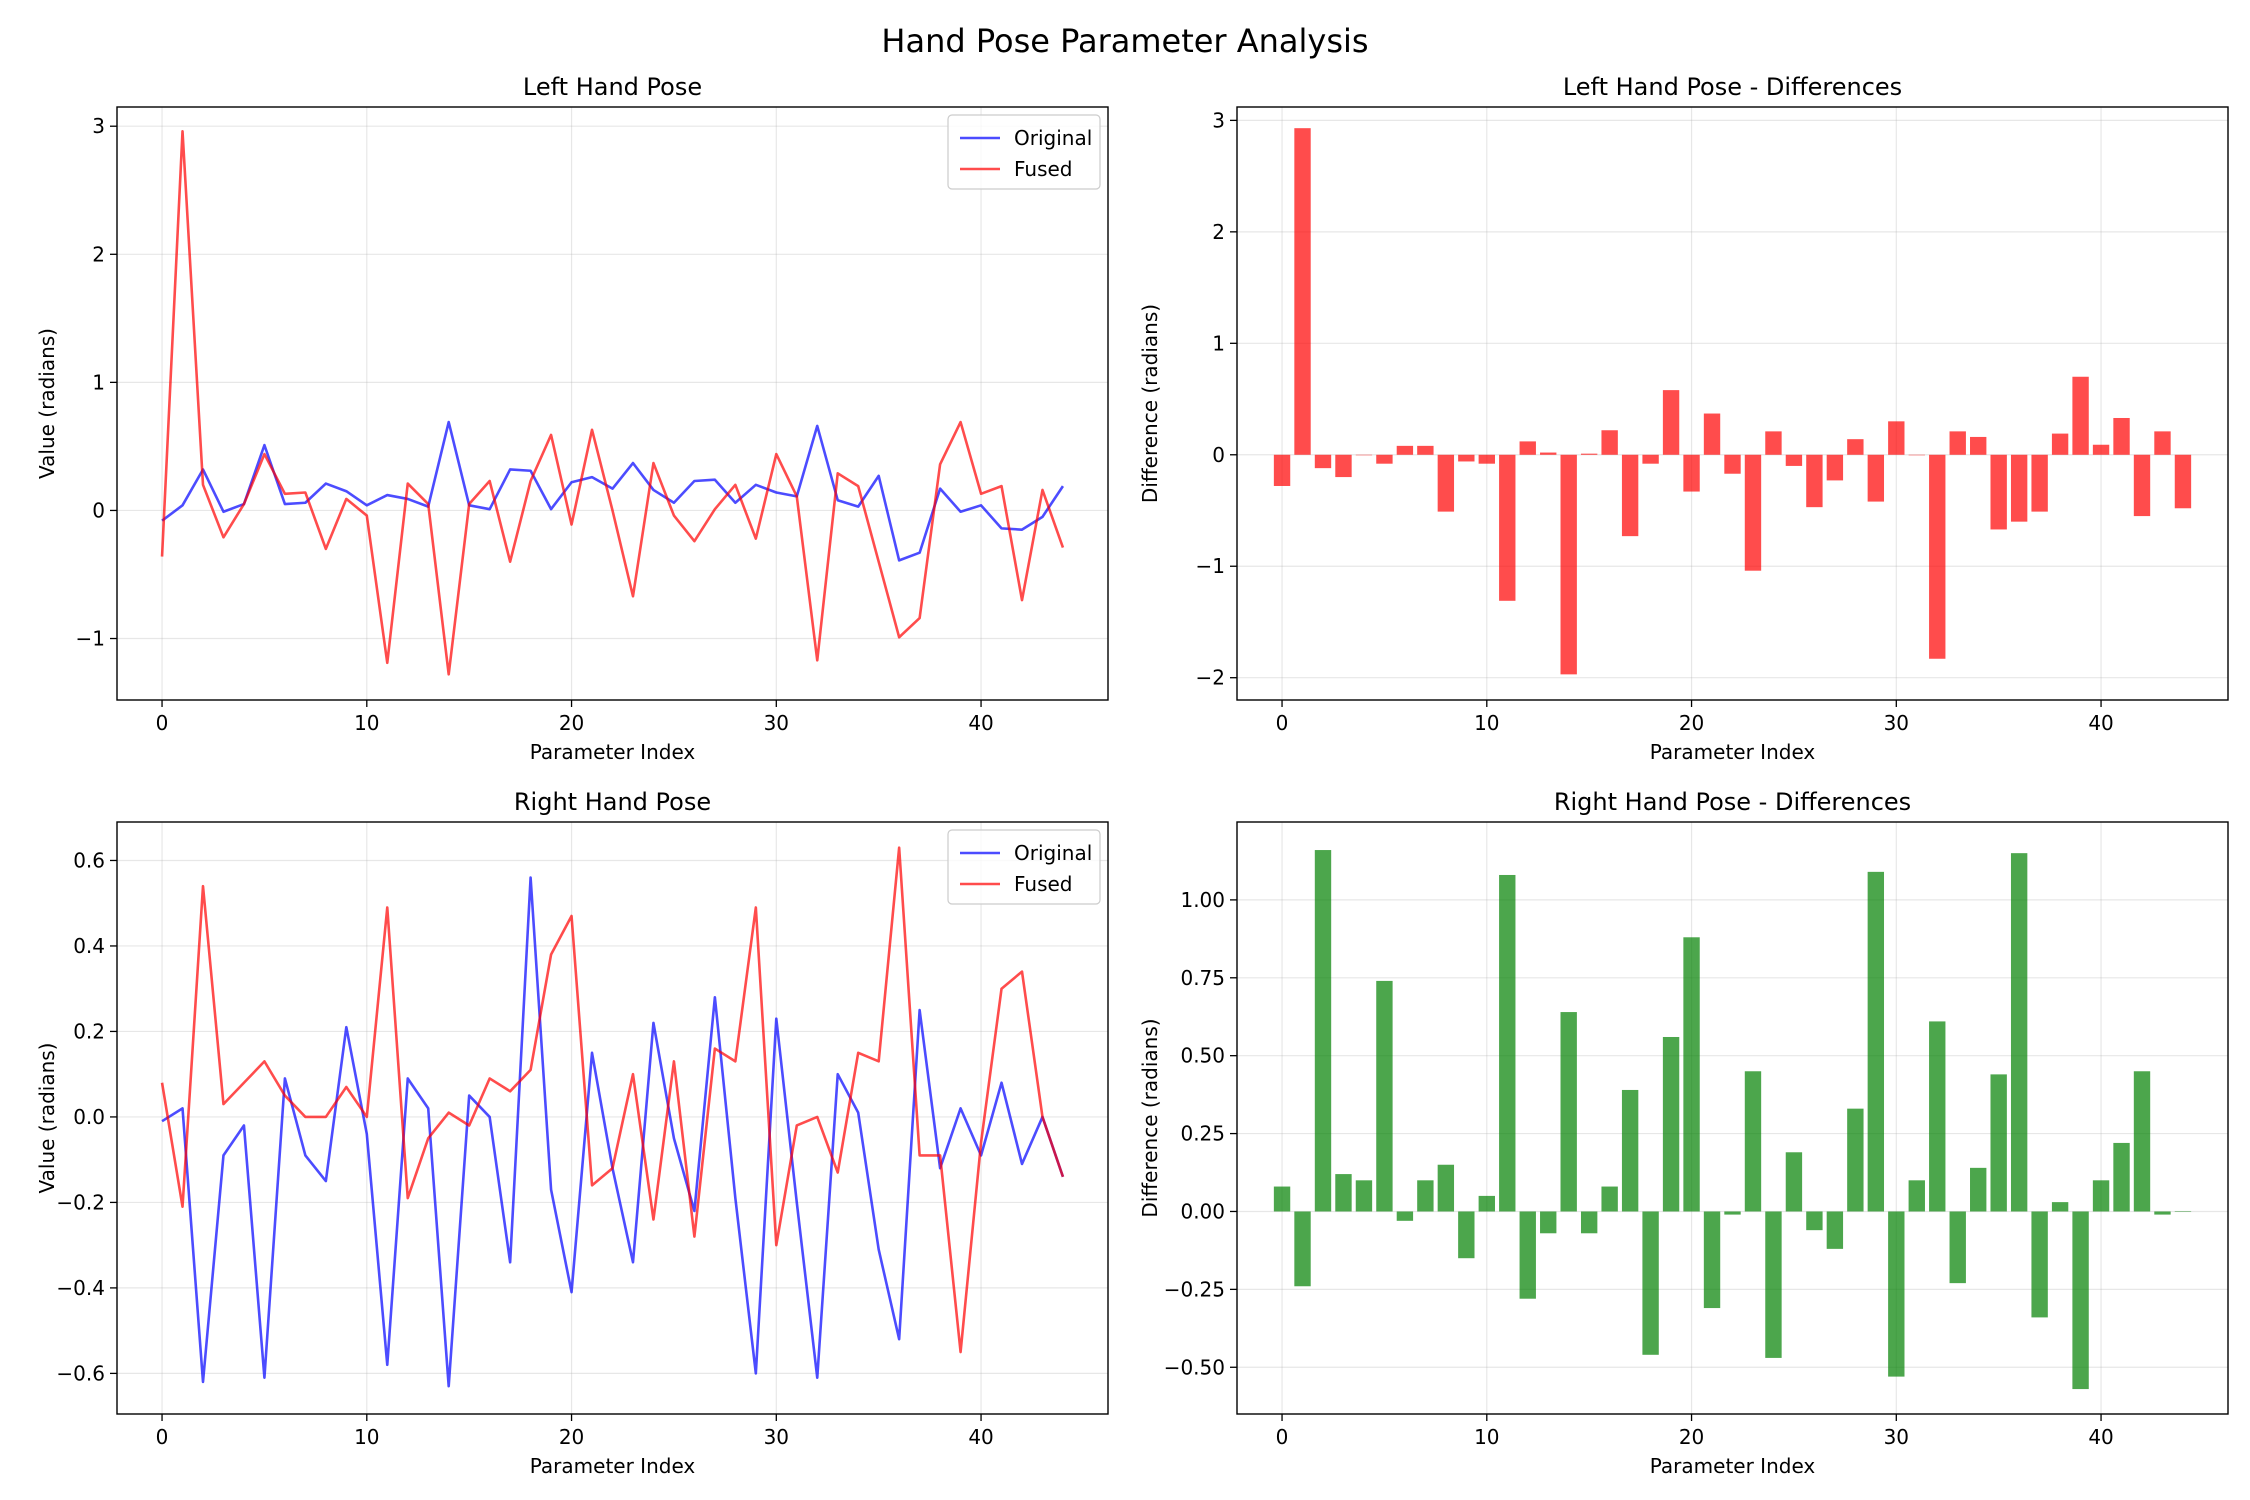 Image resolution: width=2250 pixels, height=1500 pixels. I want to click on y-tick-label: 0, so click(98, 510).